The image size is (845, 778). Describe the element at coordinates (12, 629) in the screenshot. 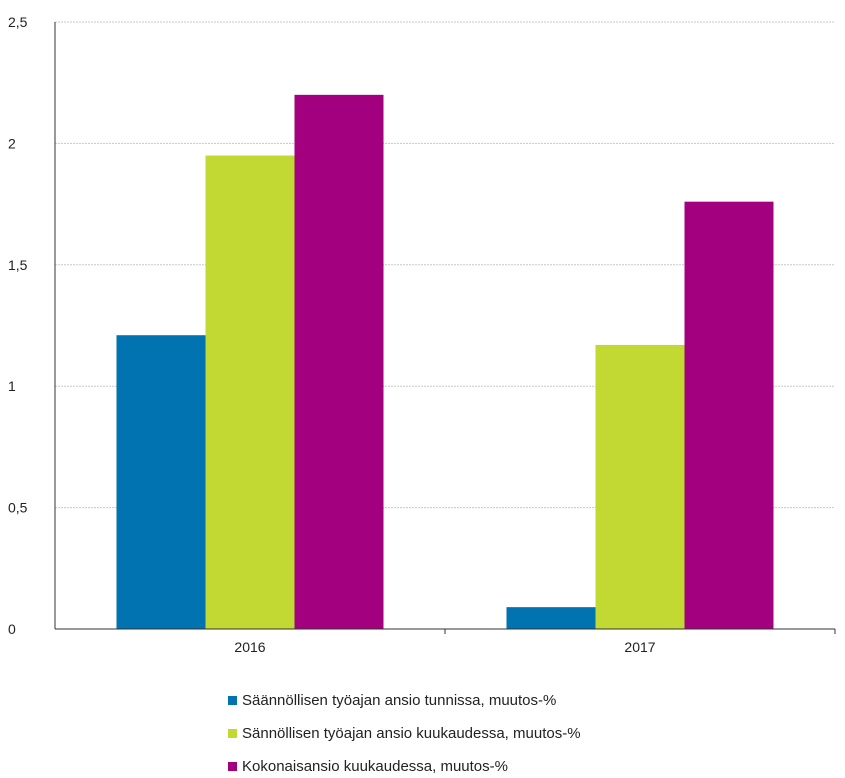

I see `y-tick-label: 0` at that location.